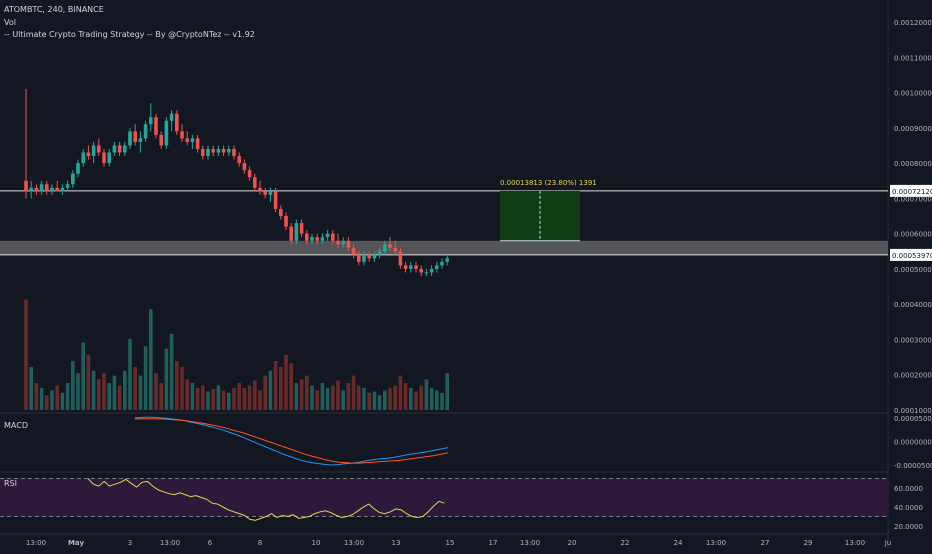 This screenshot has height=554, width=932. I want to click on time-axis-tick: 3, so click(130, 543).